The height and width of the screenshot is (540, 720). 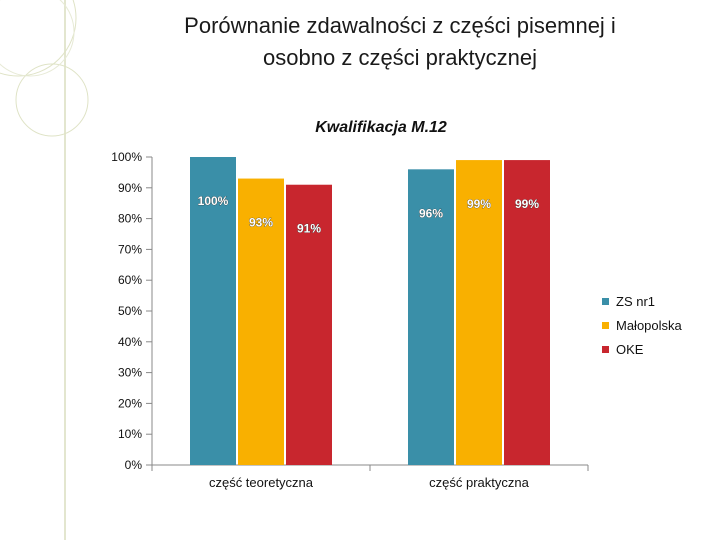 What do you see at coordinates (261, 482) in the screenshot?
I see `x-category-label: część teoretyczna` at bounding box center [261, 482].